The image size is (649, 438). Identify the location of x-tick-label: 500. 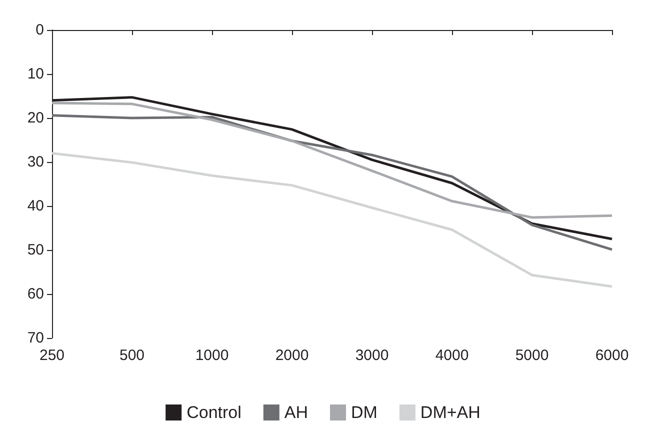
(132, 355).